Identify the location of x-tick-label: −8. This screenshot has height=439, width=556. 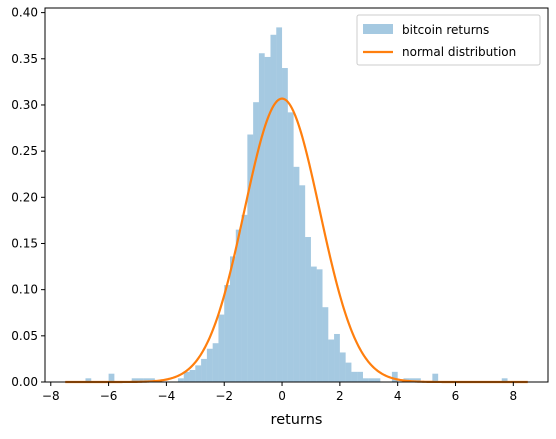
(51, 396).